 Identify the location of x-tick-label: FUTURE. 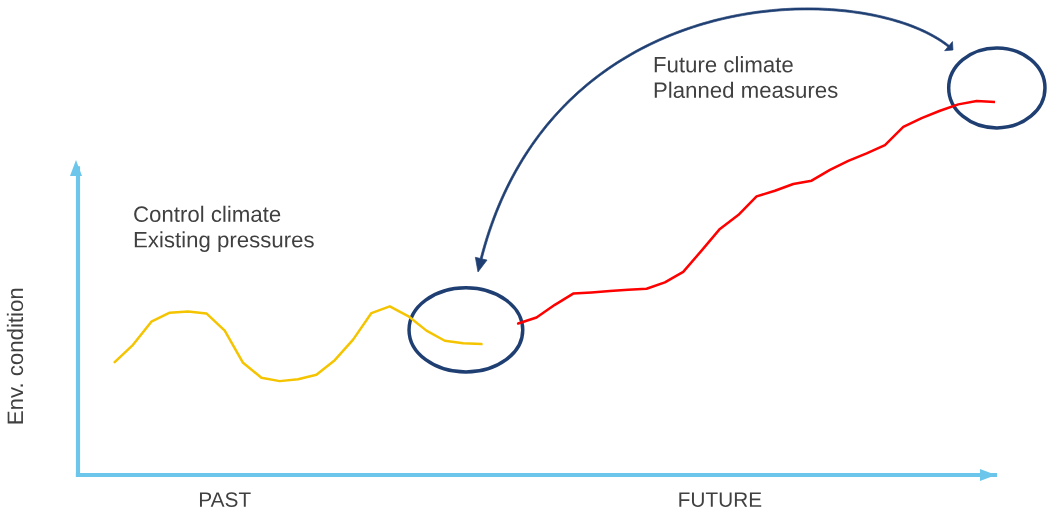
(720, 499).